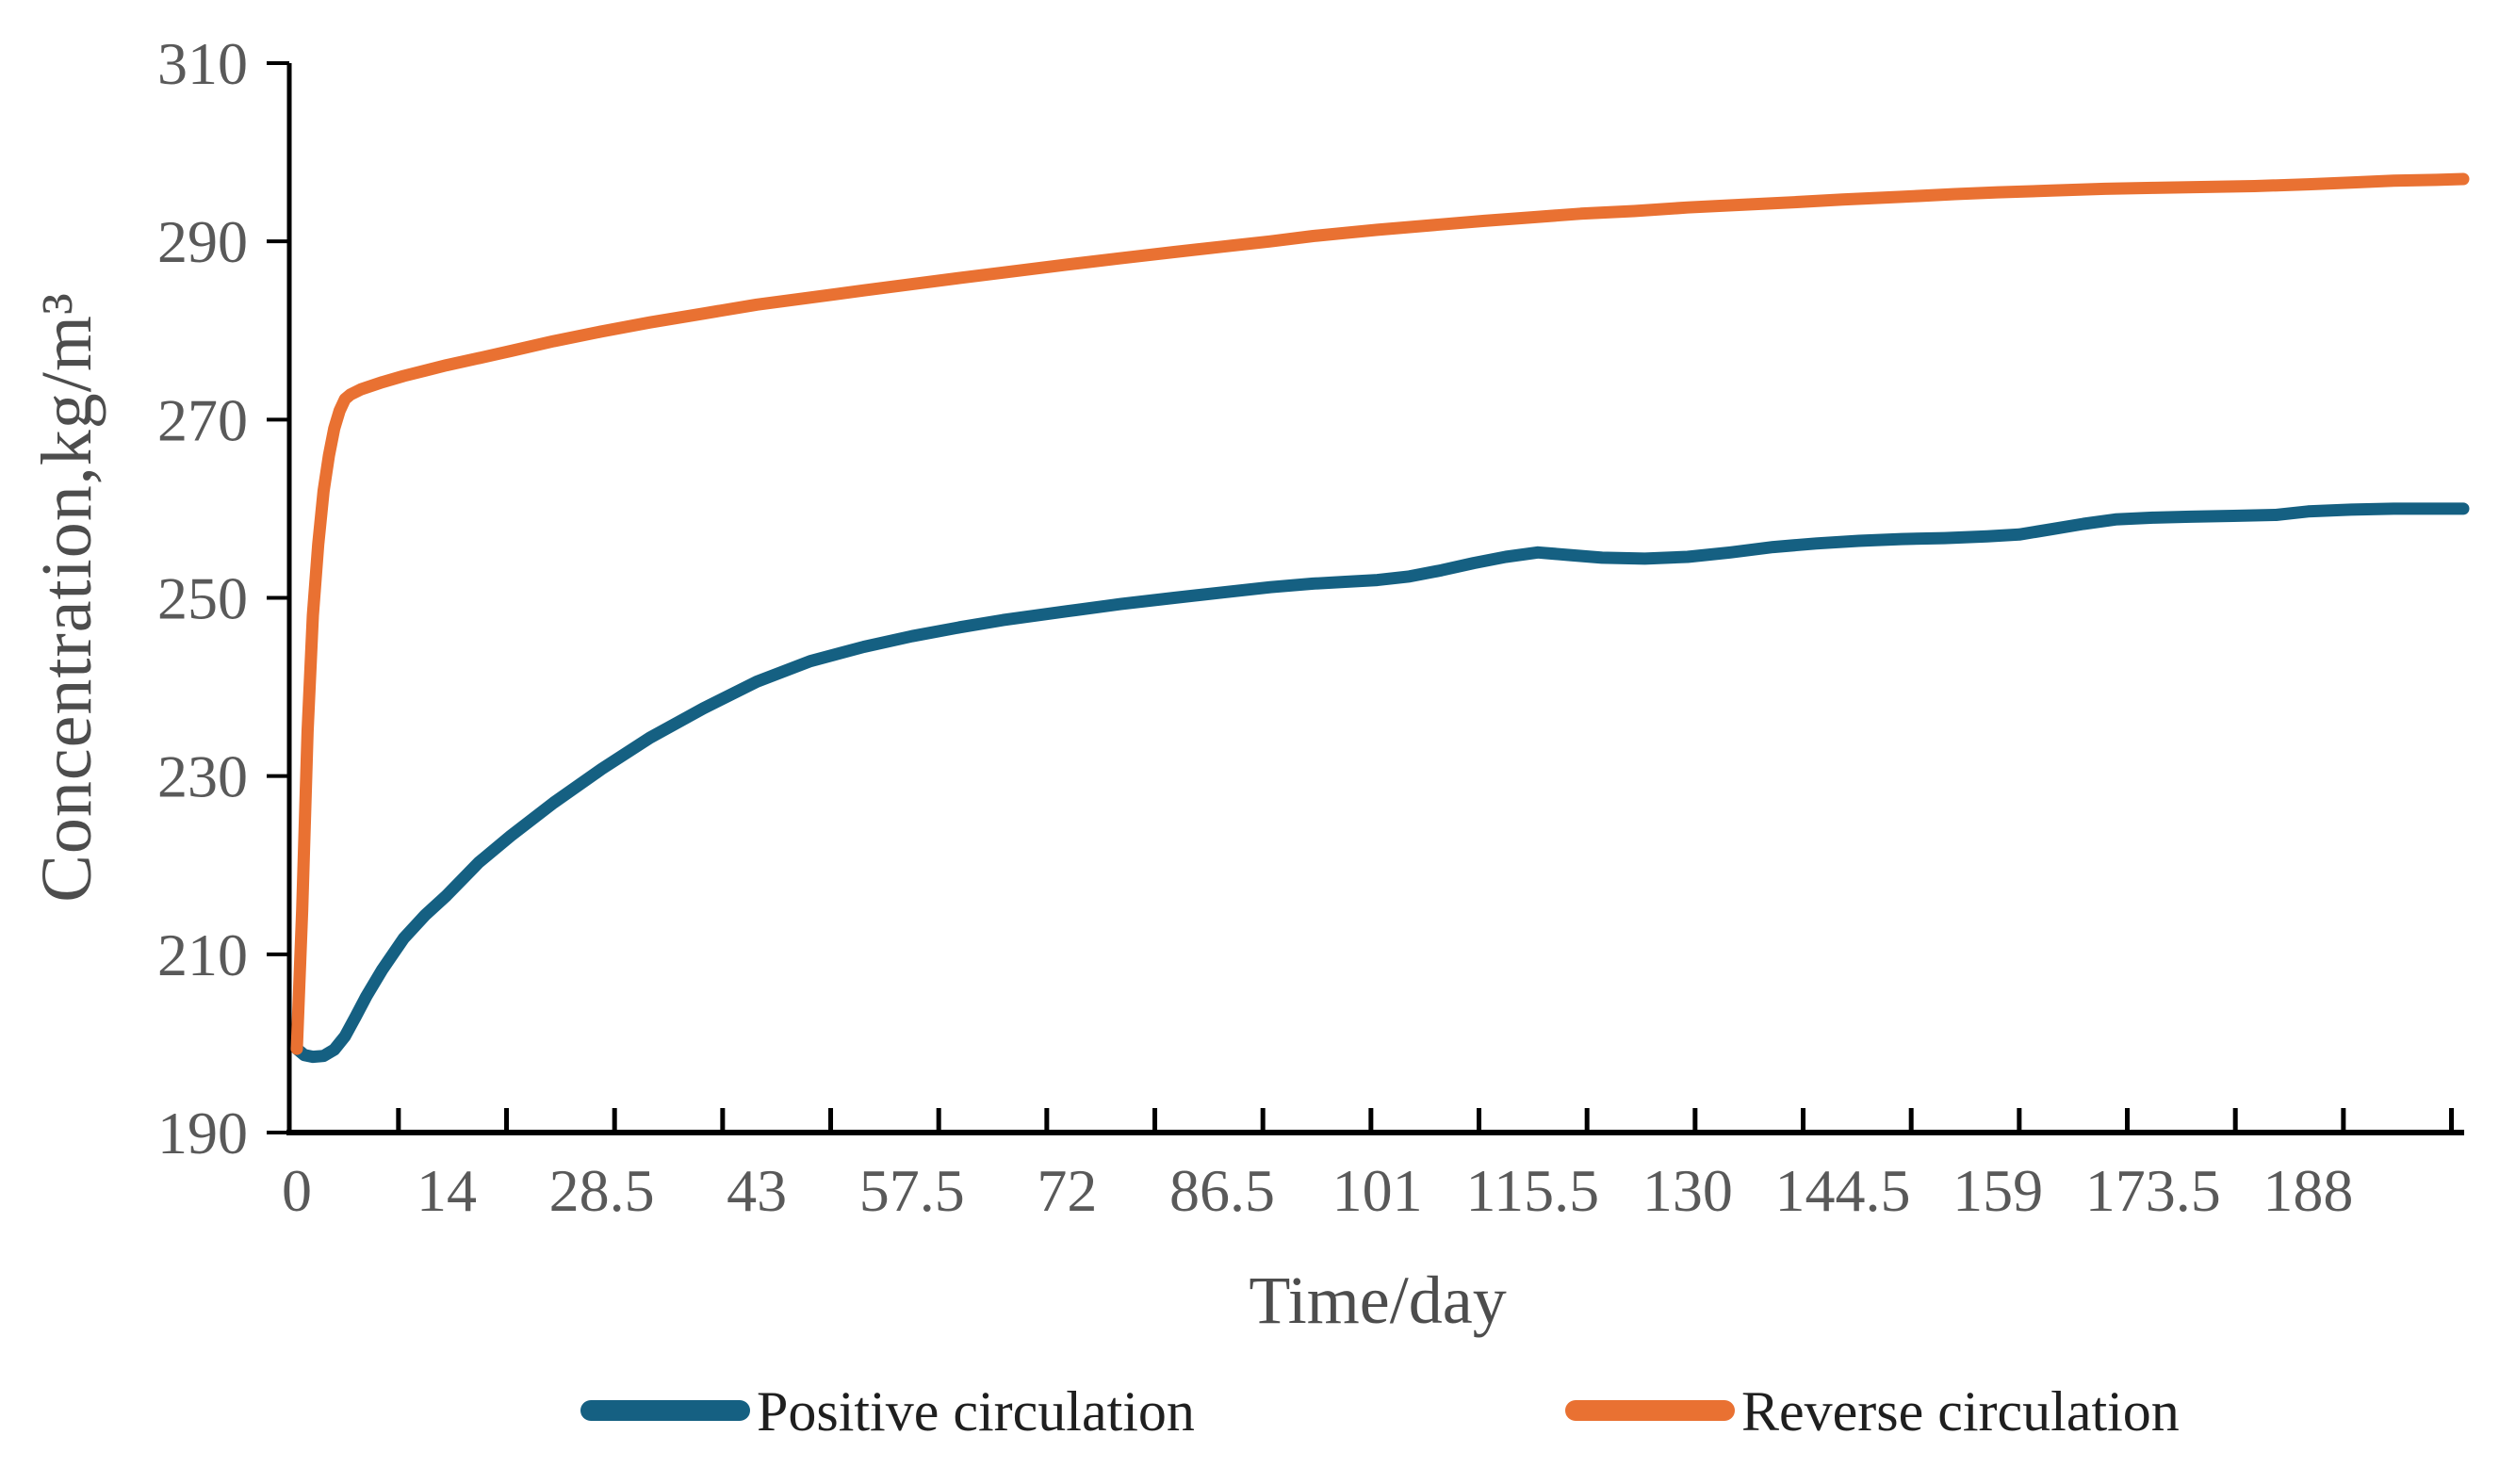 This screenshot has height=1484, width=2516. Describe the element at coordinates (202, 776) in the screenshot. I see `y-tick-label: 230` at that location.